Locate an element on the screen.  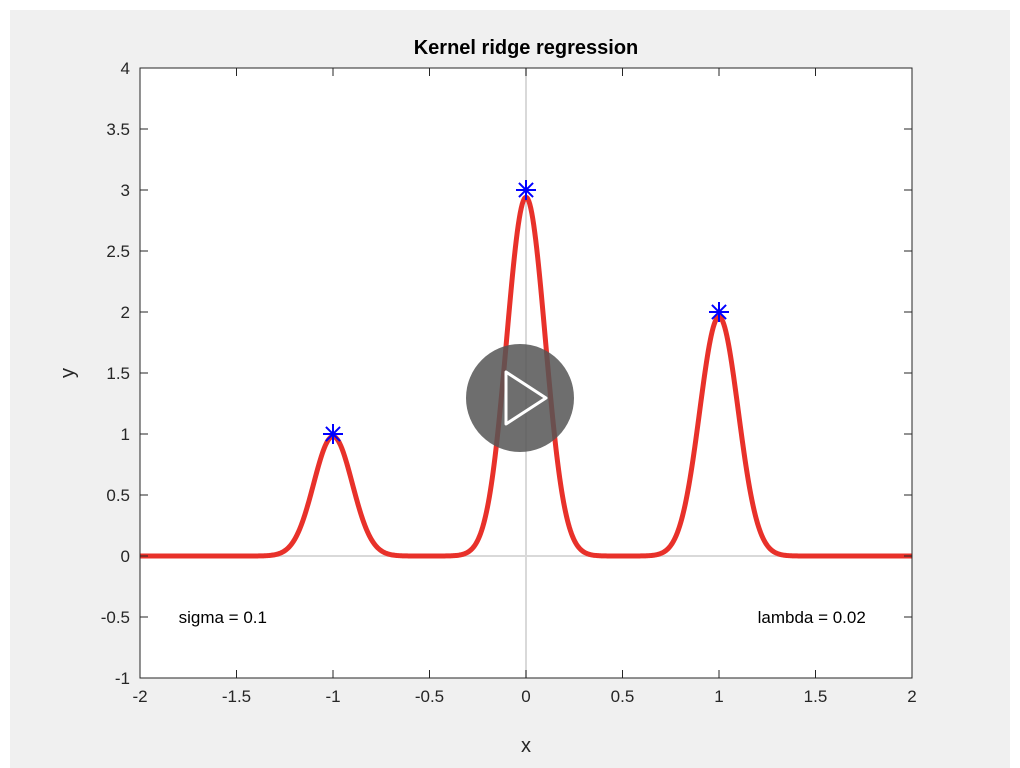
marker-layer is located at coordinates (526, 312).